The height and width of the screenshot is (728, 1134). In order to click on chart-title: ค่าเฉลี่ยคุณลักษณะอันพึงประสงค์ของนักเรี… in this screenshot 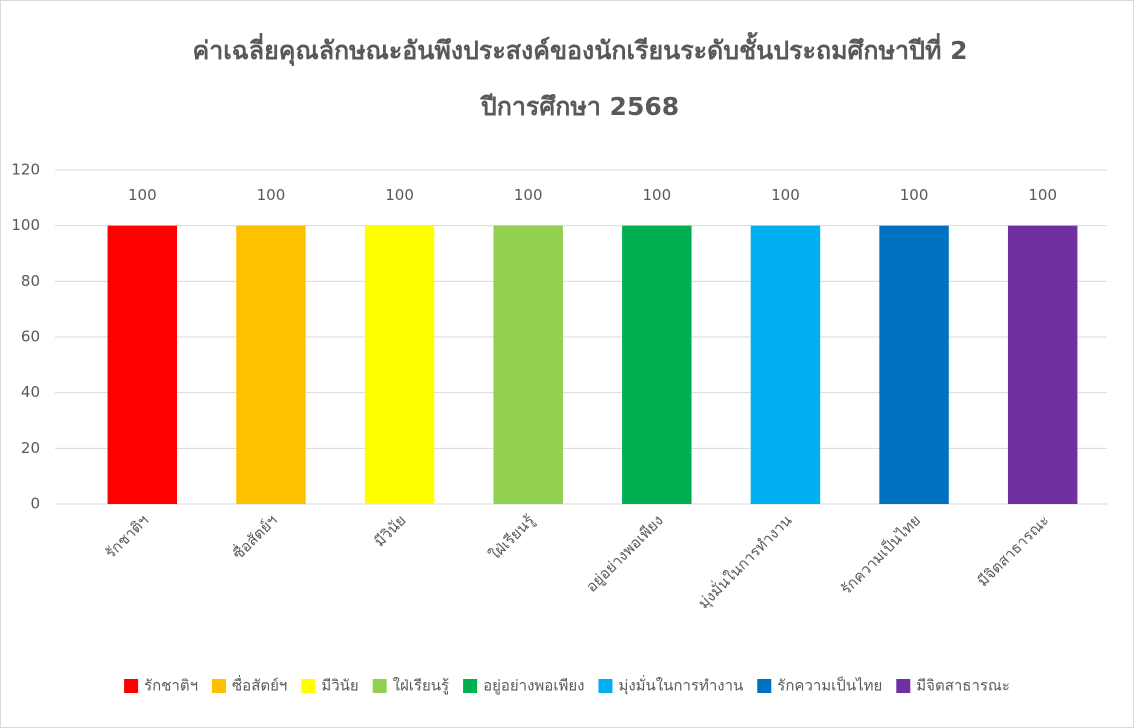, I will do `click(579, 49)`.